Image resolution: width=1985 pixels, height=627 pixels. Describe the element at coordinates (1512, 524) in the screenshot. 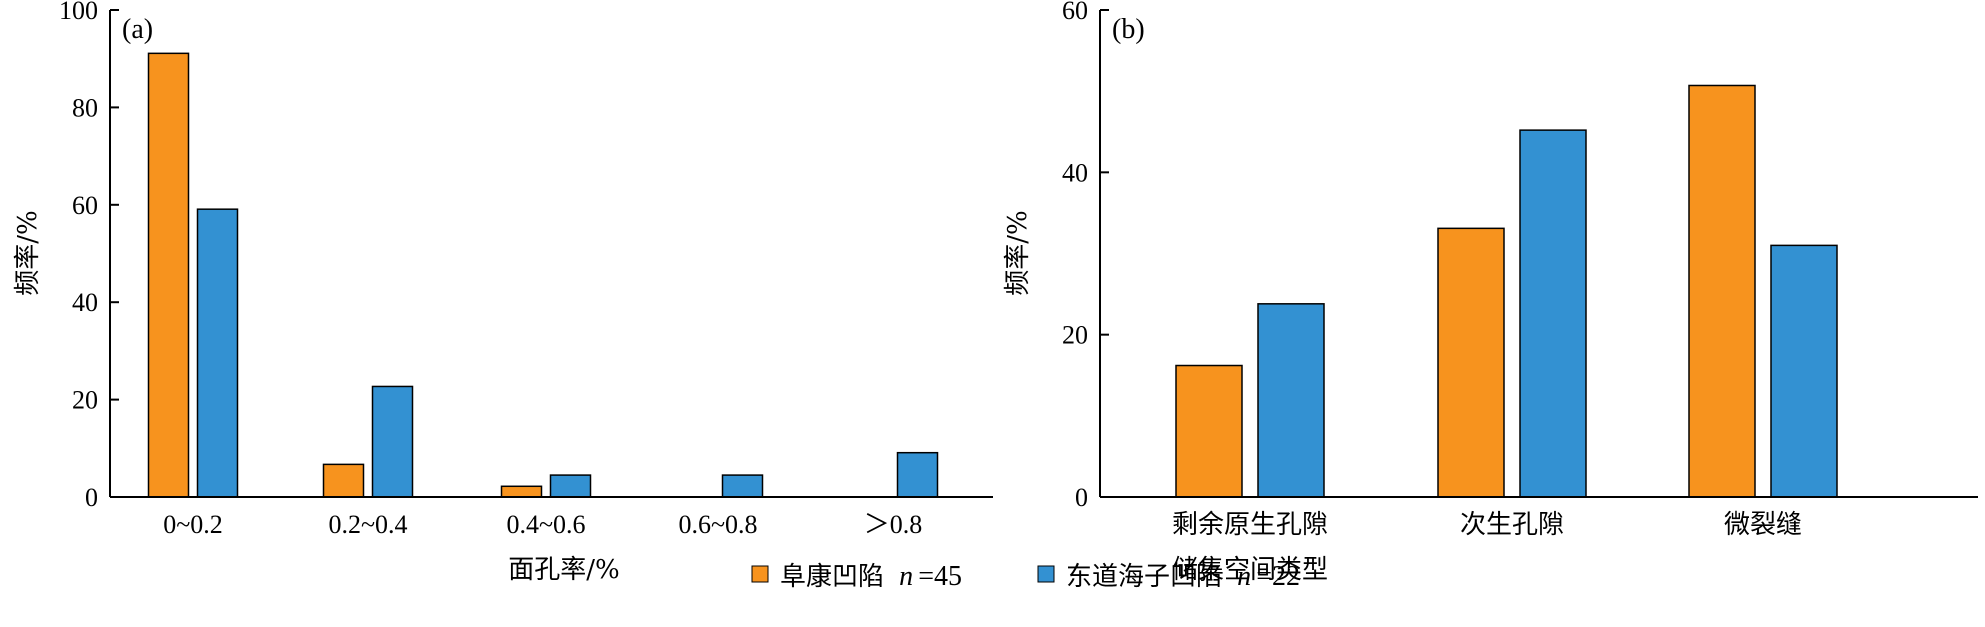

I see `x-tick-label: 次生孔隙` at that location.